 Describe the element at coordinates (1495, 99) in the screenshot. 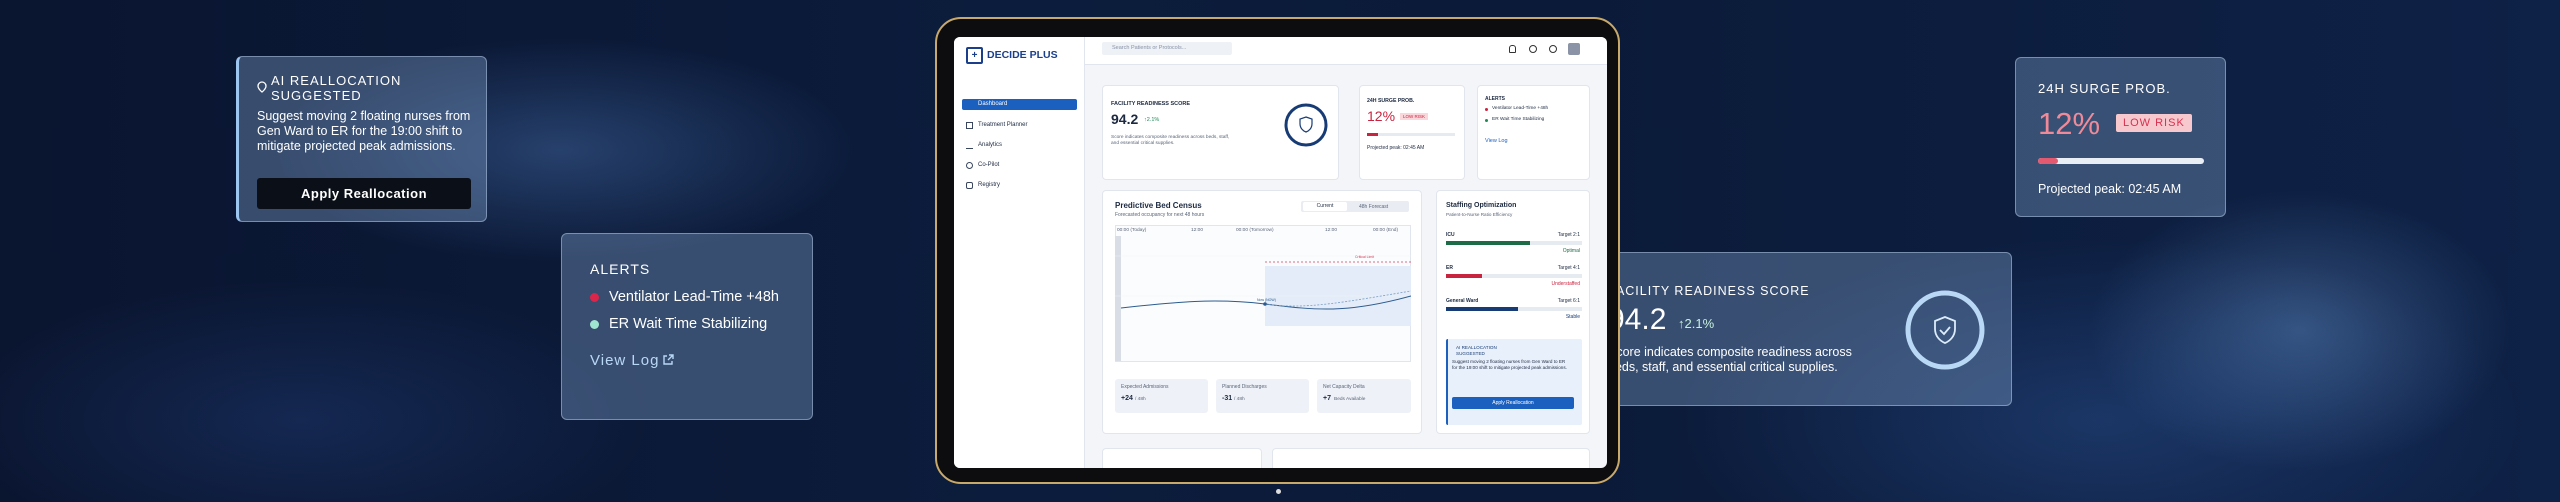

I see `panel-title: ALERTS` at that location.